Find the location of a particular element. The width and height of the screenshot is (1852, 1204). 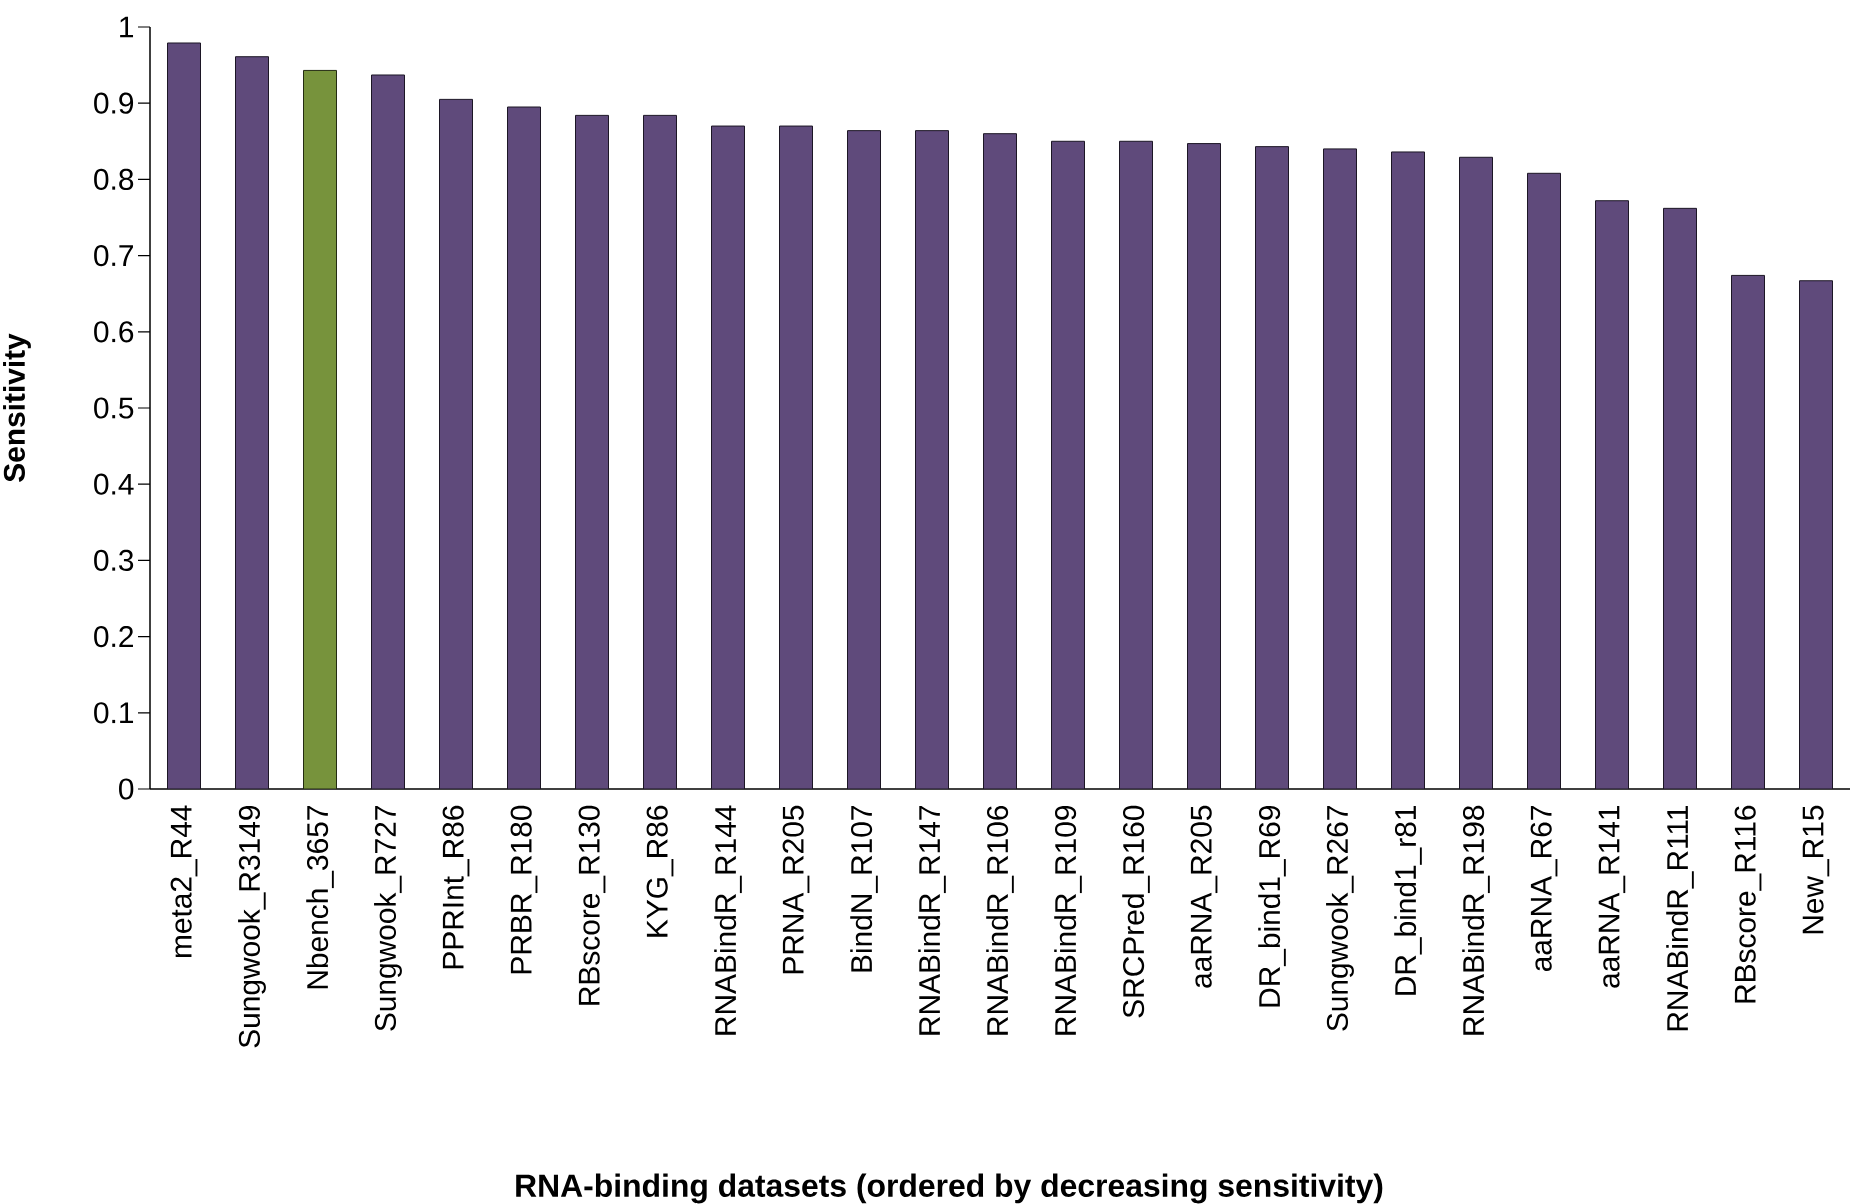

x-tick-label: PPRInt_R86 is located at coordinates (456, 887).